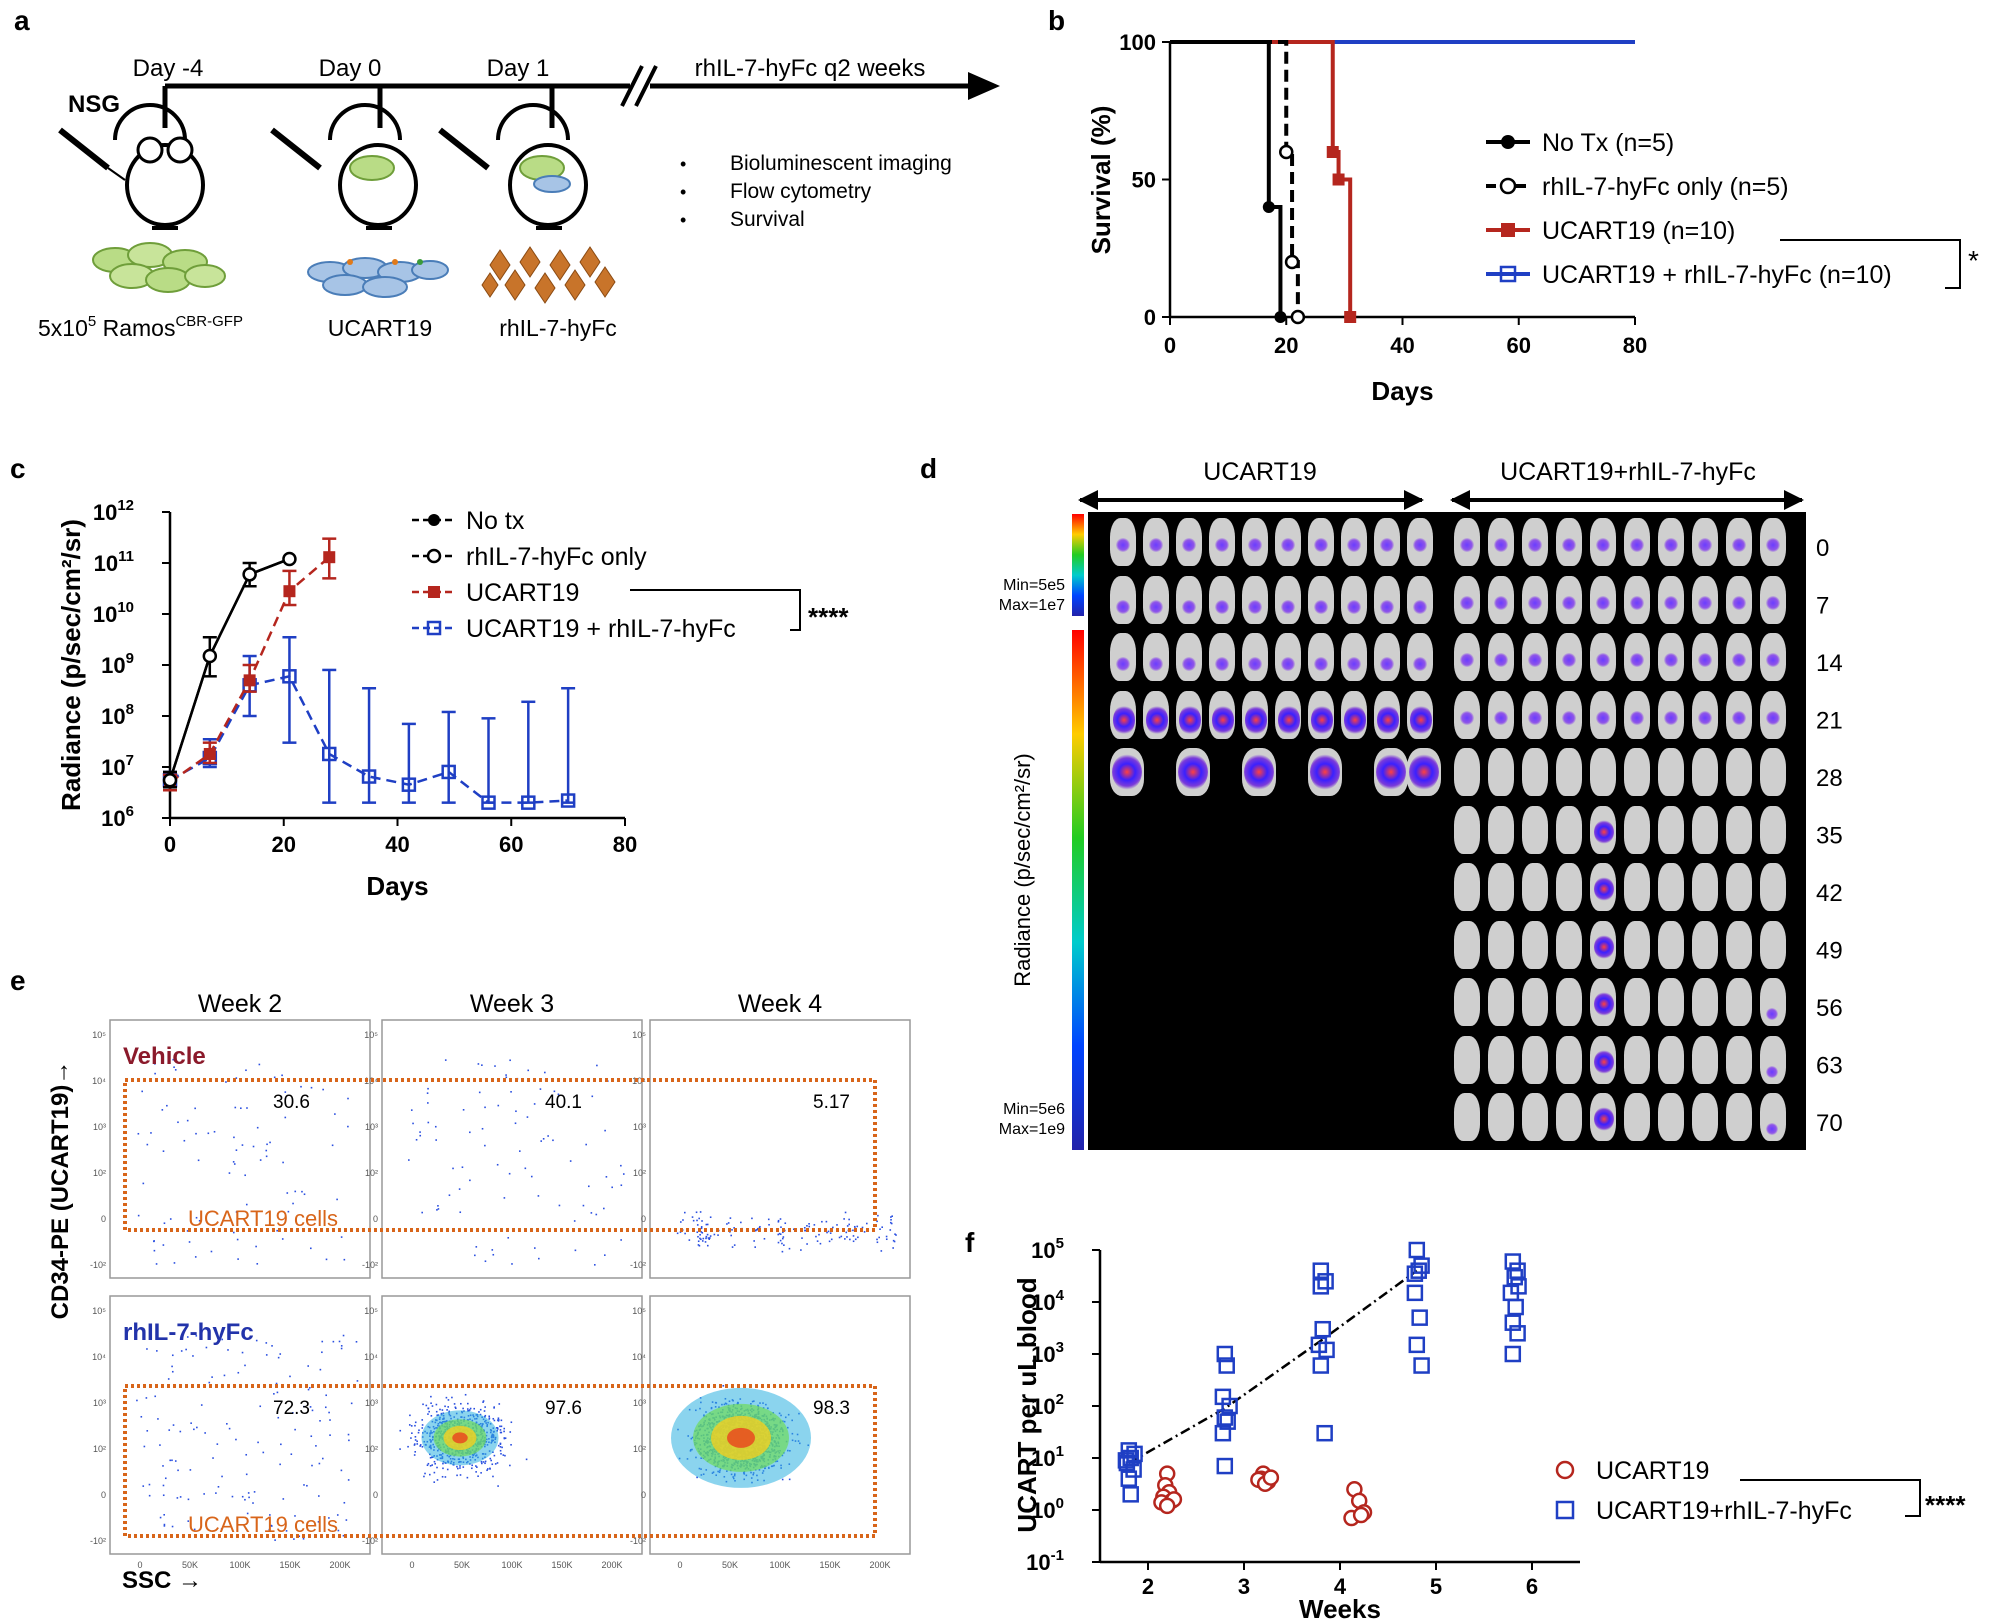 Image resolution: width=2000 pixels, height=1623 pixels. Describe the element at coordinates (125, 607) in the screenshot. I see `y-tick-exp: 10` at that location.